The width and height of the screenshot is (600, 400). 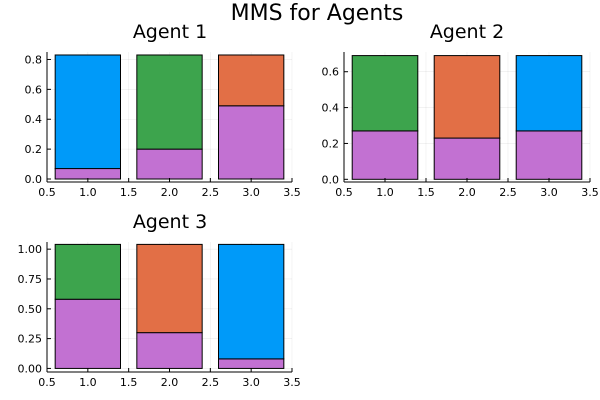 I want to click on y-tick-label: 0.8, so click(x=34, y=59).